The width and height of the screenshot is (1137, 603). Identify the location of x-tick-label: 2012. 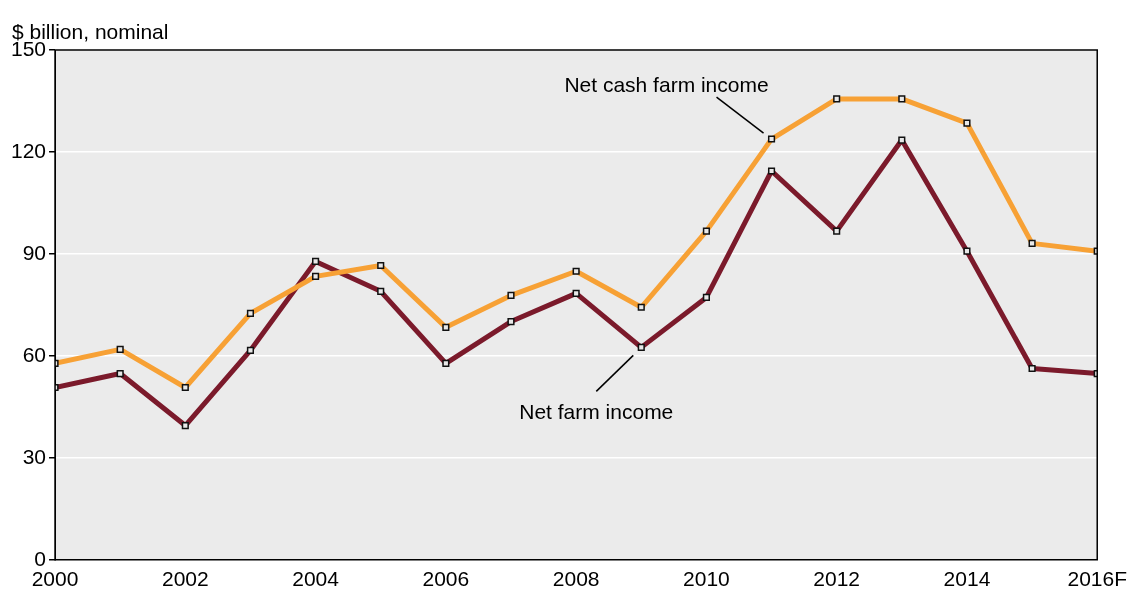
(837, 579).